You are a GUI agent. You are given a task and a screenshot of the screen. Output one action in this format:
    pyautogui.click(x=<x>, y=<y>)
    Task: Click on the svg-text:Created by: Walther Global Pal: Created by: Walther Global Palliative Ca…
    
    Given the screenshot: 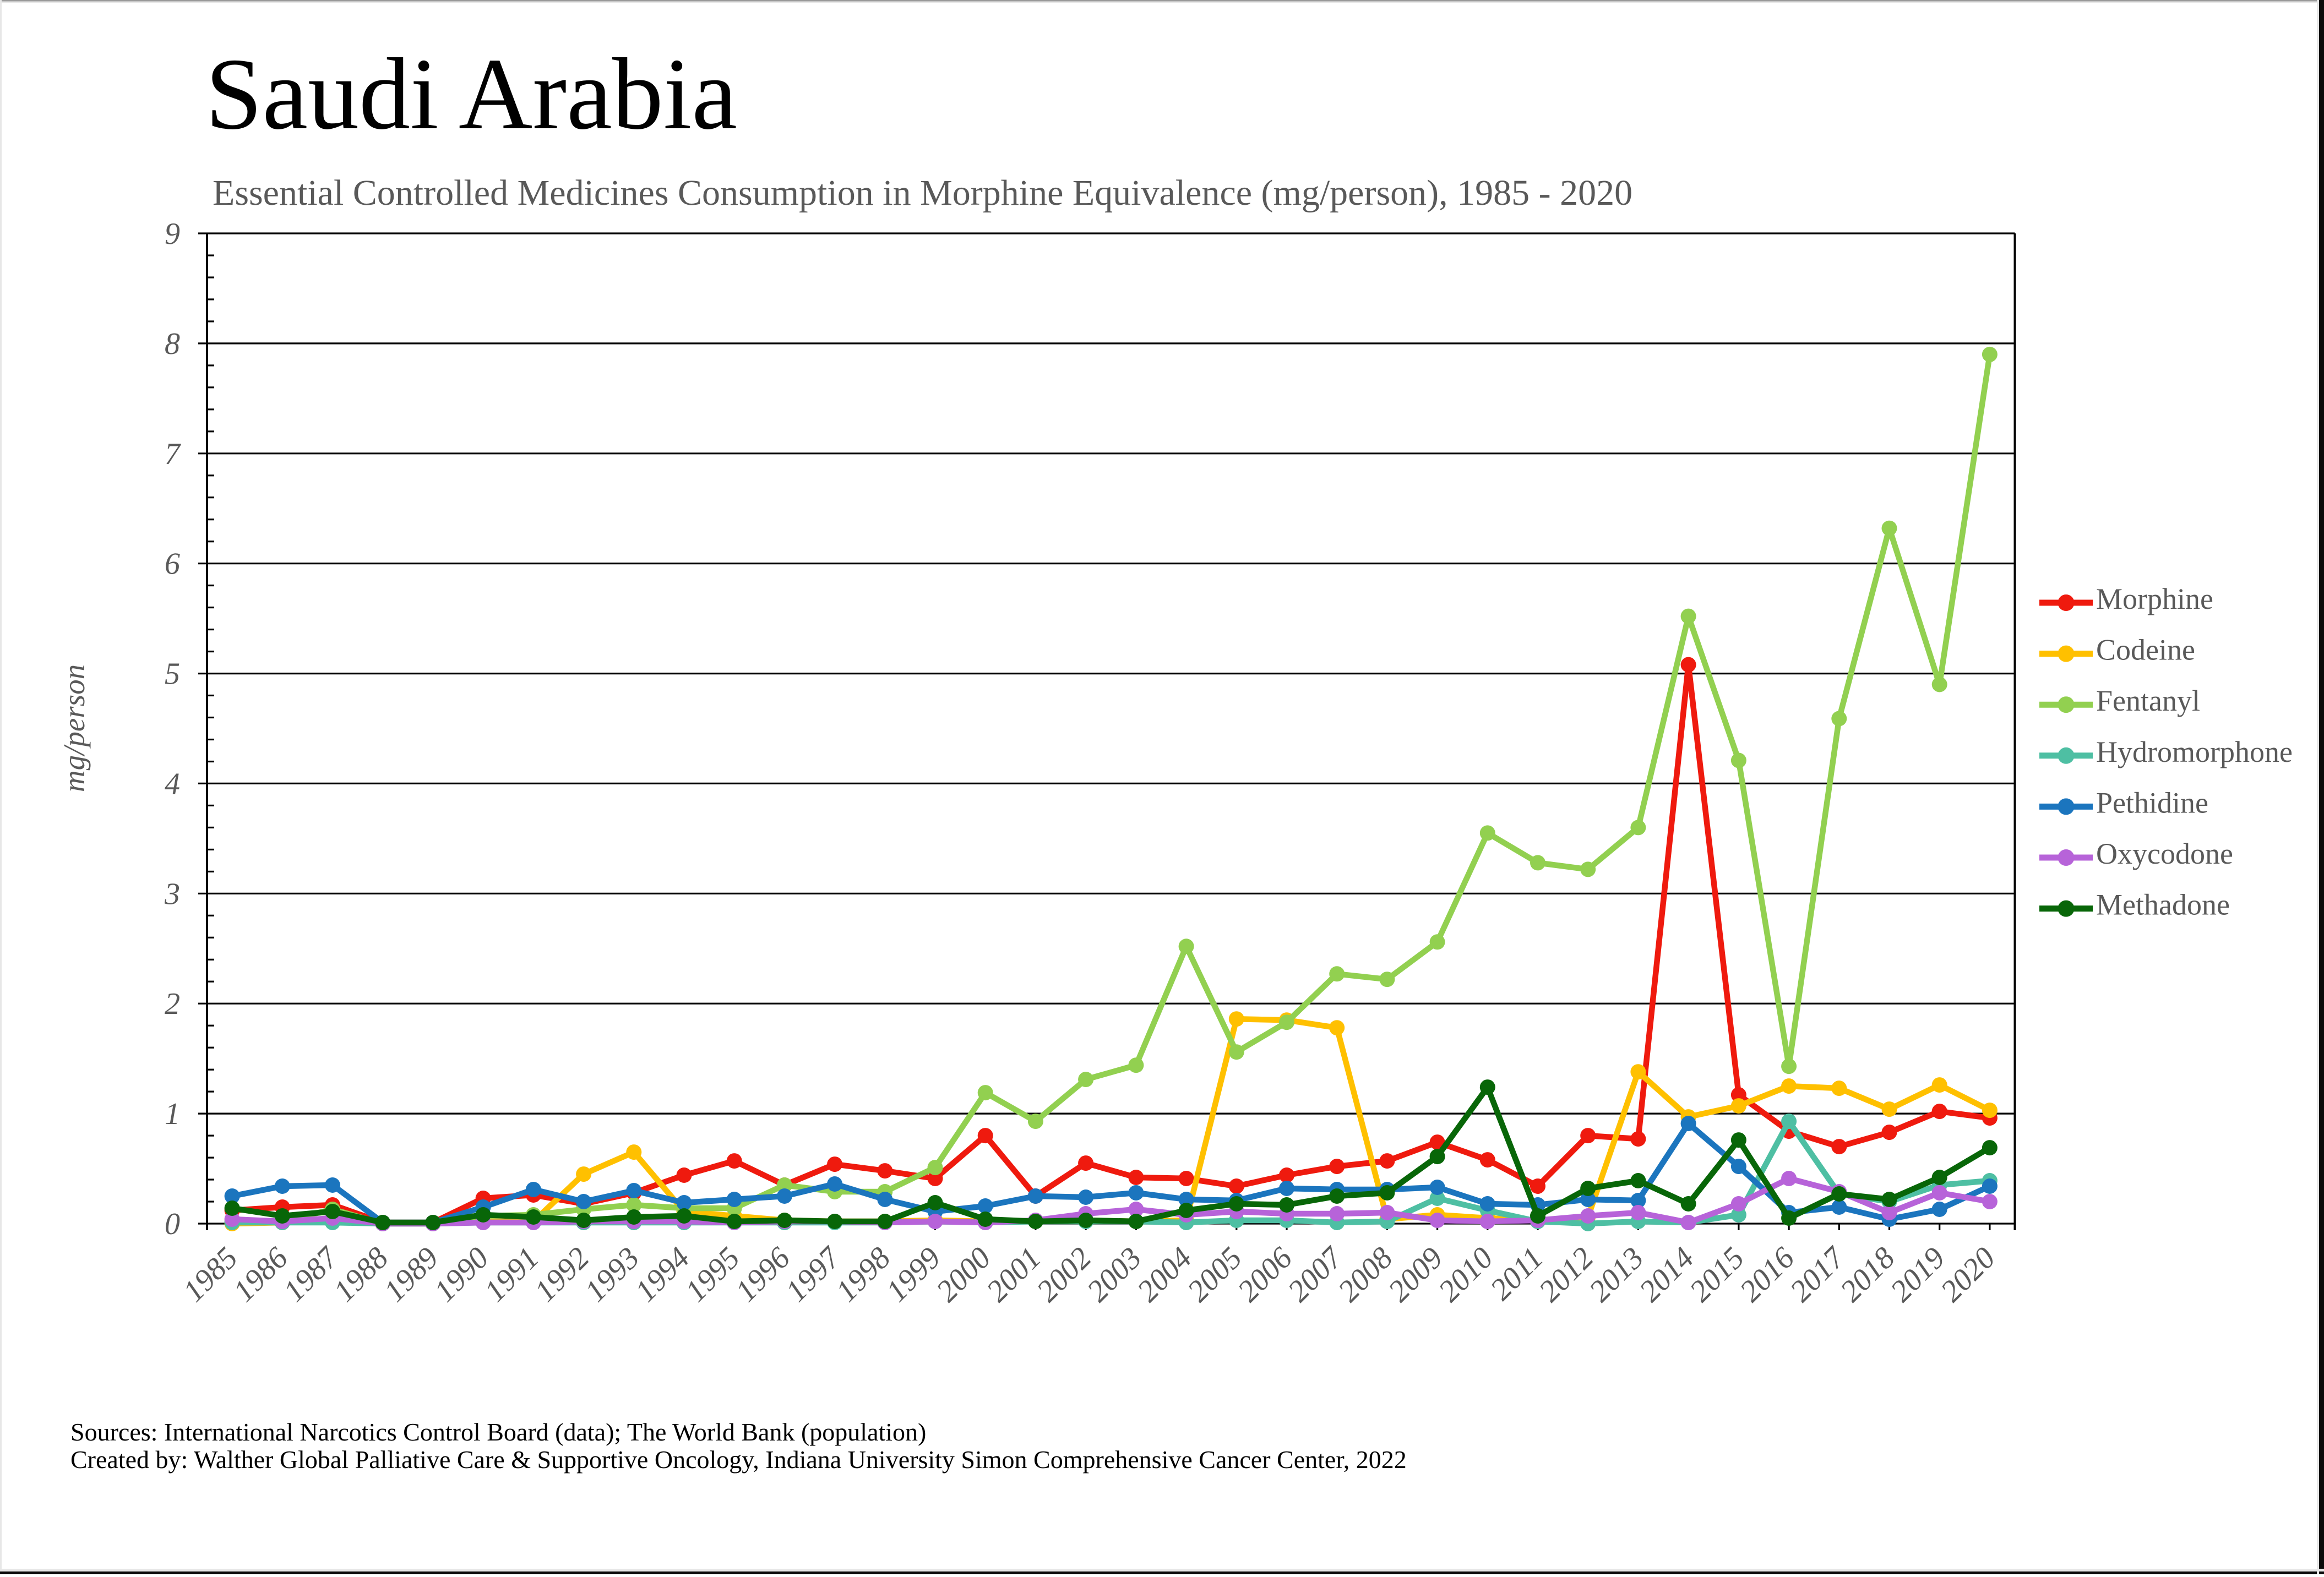 What is the action you would take?
    pyautogui.click(x=738, y=1459)
    